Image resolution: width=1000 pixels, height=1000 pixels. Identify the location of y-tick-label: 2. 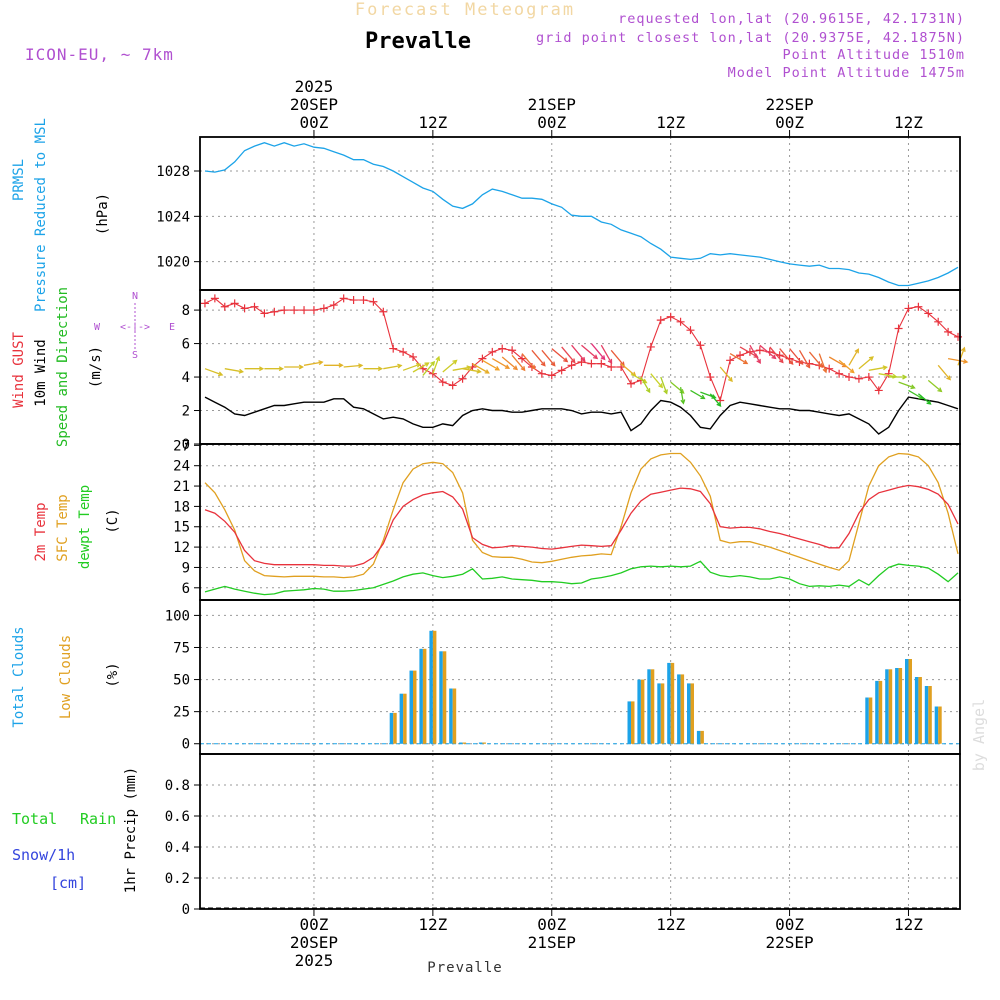
(186, 412).